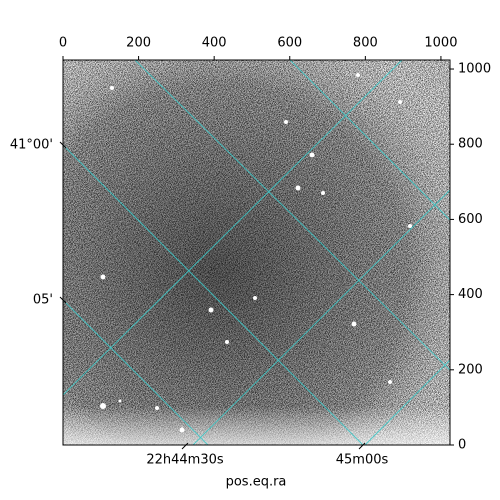 This screenshot has height=500, width=500. I want to click on y-tick-label: 1000, so click(474, 69).